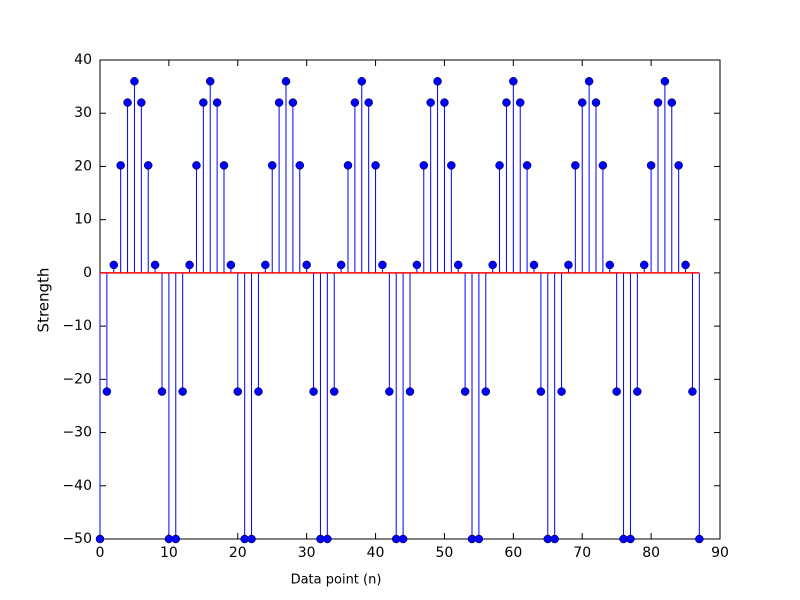 The width and height of the screenshot is (800, 600). Describe the element at coordinates (77, 326) in the screenshot. I see `y-tick-label: −10` at that location.